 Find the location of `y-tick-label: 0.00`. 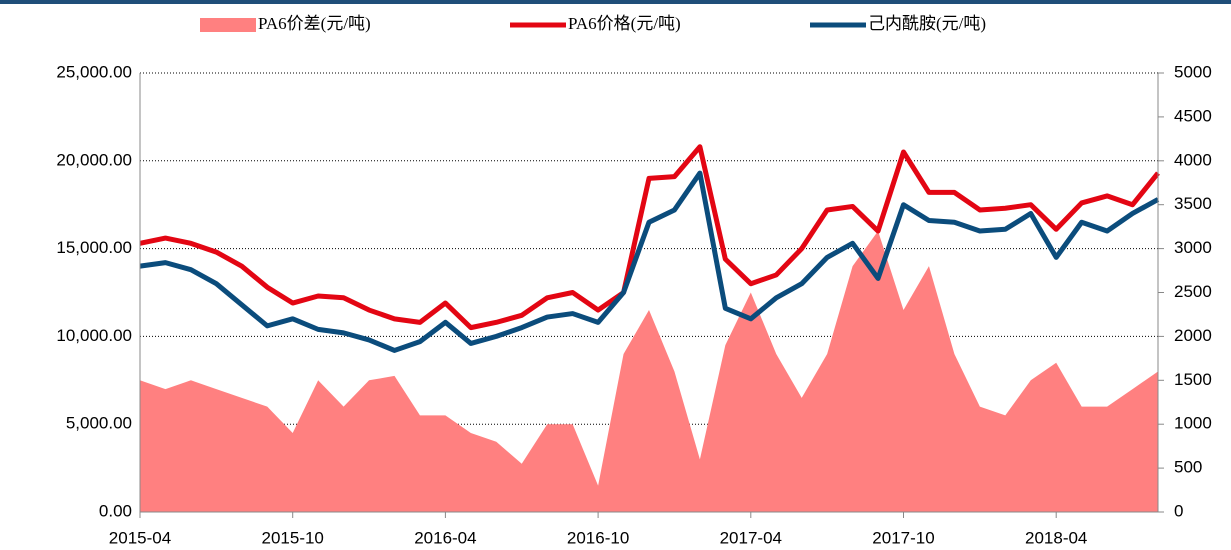

y-tick-label: 0.00 is located at coordinates (115, 510).